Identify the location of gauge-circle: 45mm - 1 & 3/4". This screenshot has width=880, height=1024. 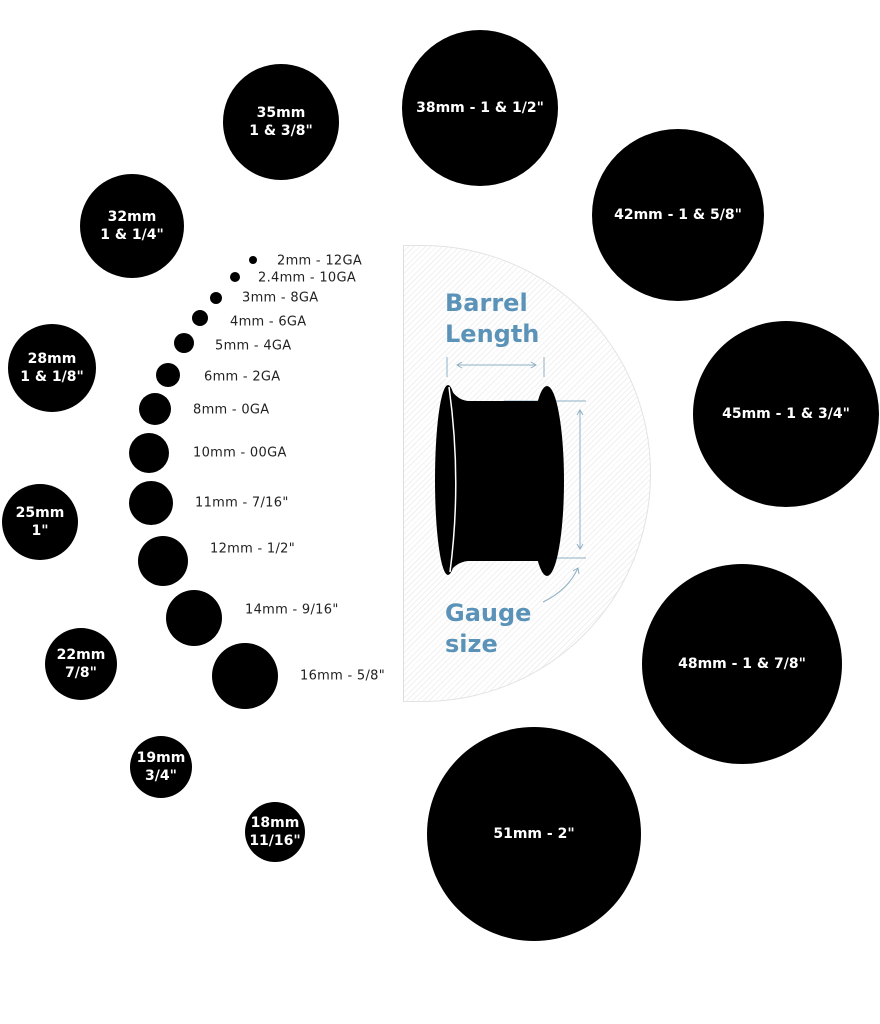
(786, 414).